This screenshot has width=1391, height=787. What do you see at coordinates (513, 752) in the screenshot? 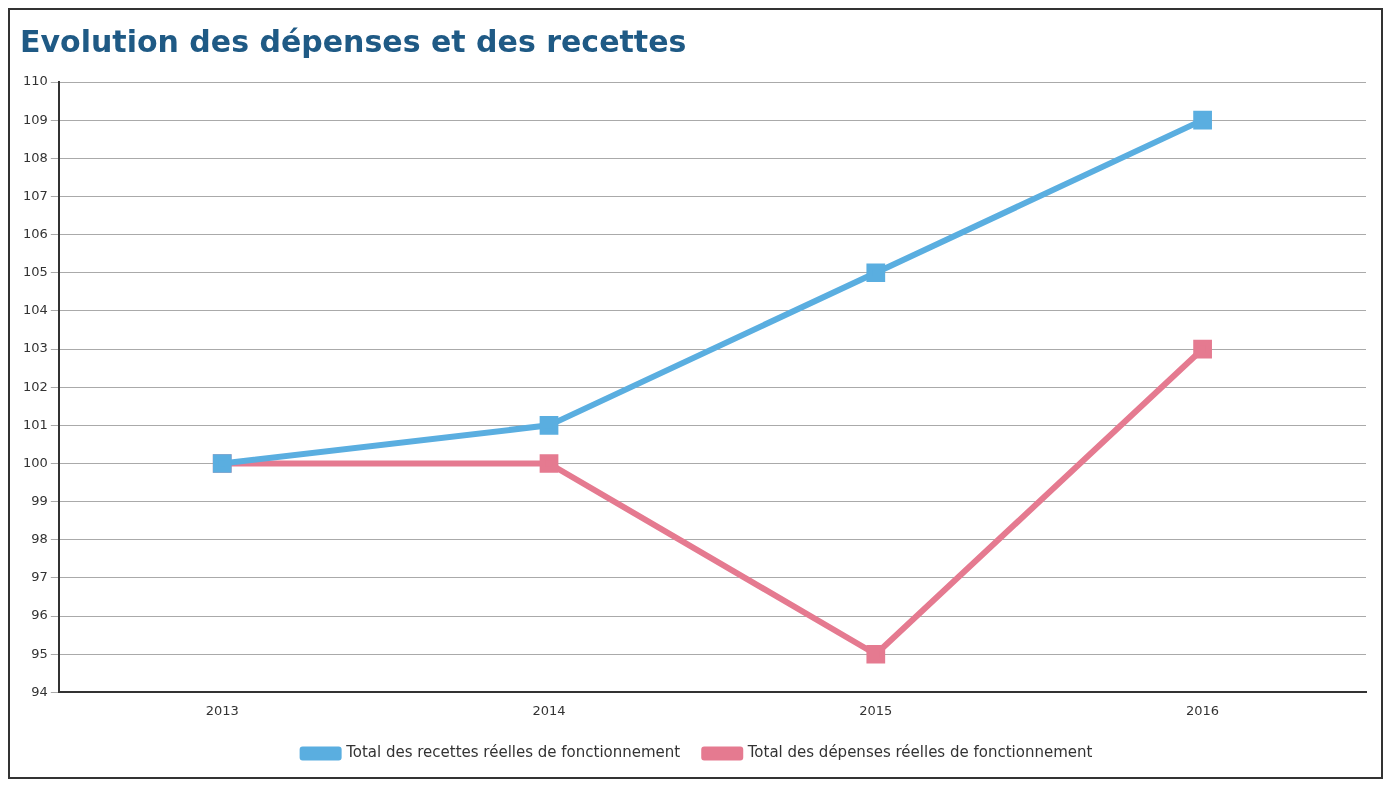
I see `legend-label: Total des recettes réelles de fonctionnement` at bounding box center [513, 752].